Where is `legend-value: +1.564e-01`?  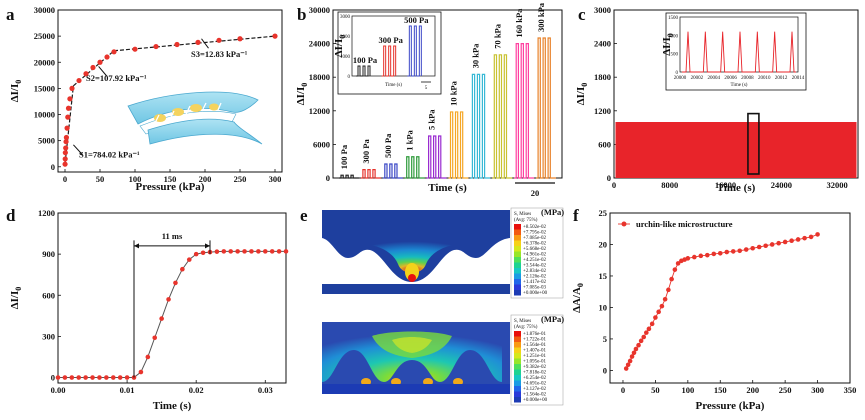
legend-value: +1.564e-01 is located at coordinates (534, 345).